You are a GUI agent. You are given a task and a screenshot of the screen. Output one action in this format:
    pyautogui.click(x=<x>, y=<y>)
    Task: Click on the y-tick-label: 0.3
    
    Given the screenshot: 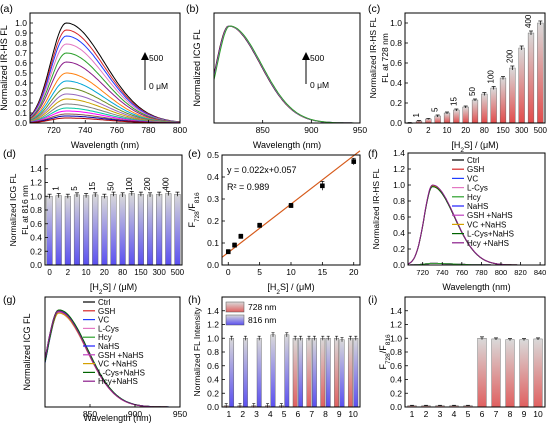 What is the action you would take?
    pyautogui.click(x=21, y=93)
    